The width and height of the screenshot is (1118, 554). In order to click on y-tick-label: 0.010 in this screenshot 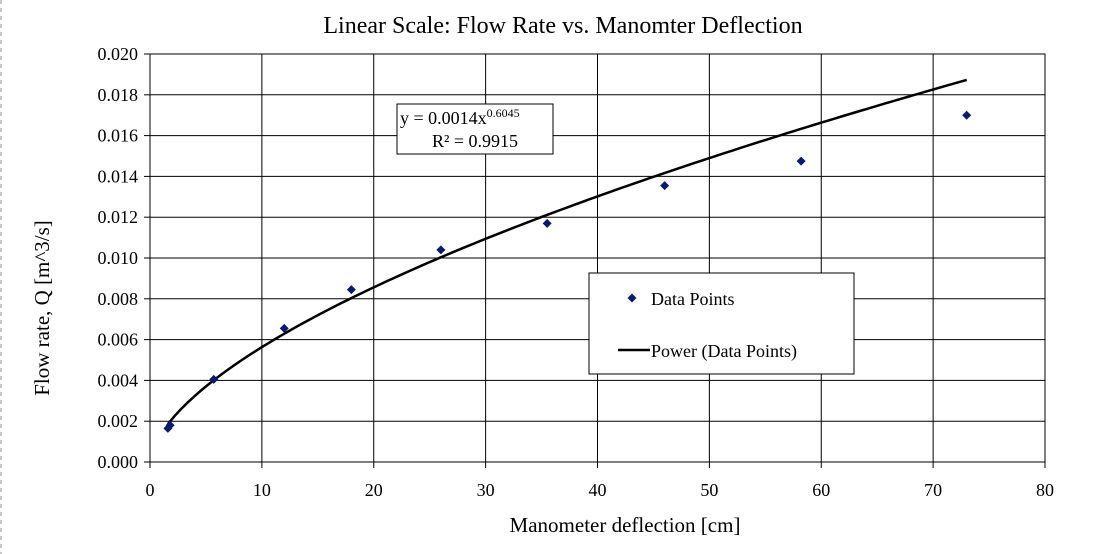, I will do `click(118, 258)`.